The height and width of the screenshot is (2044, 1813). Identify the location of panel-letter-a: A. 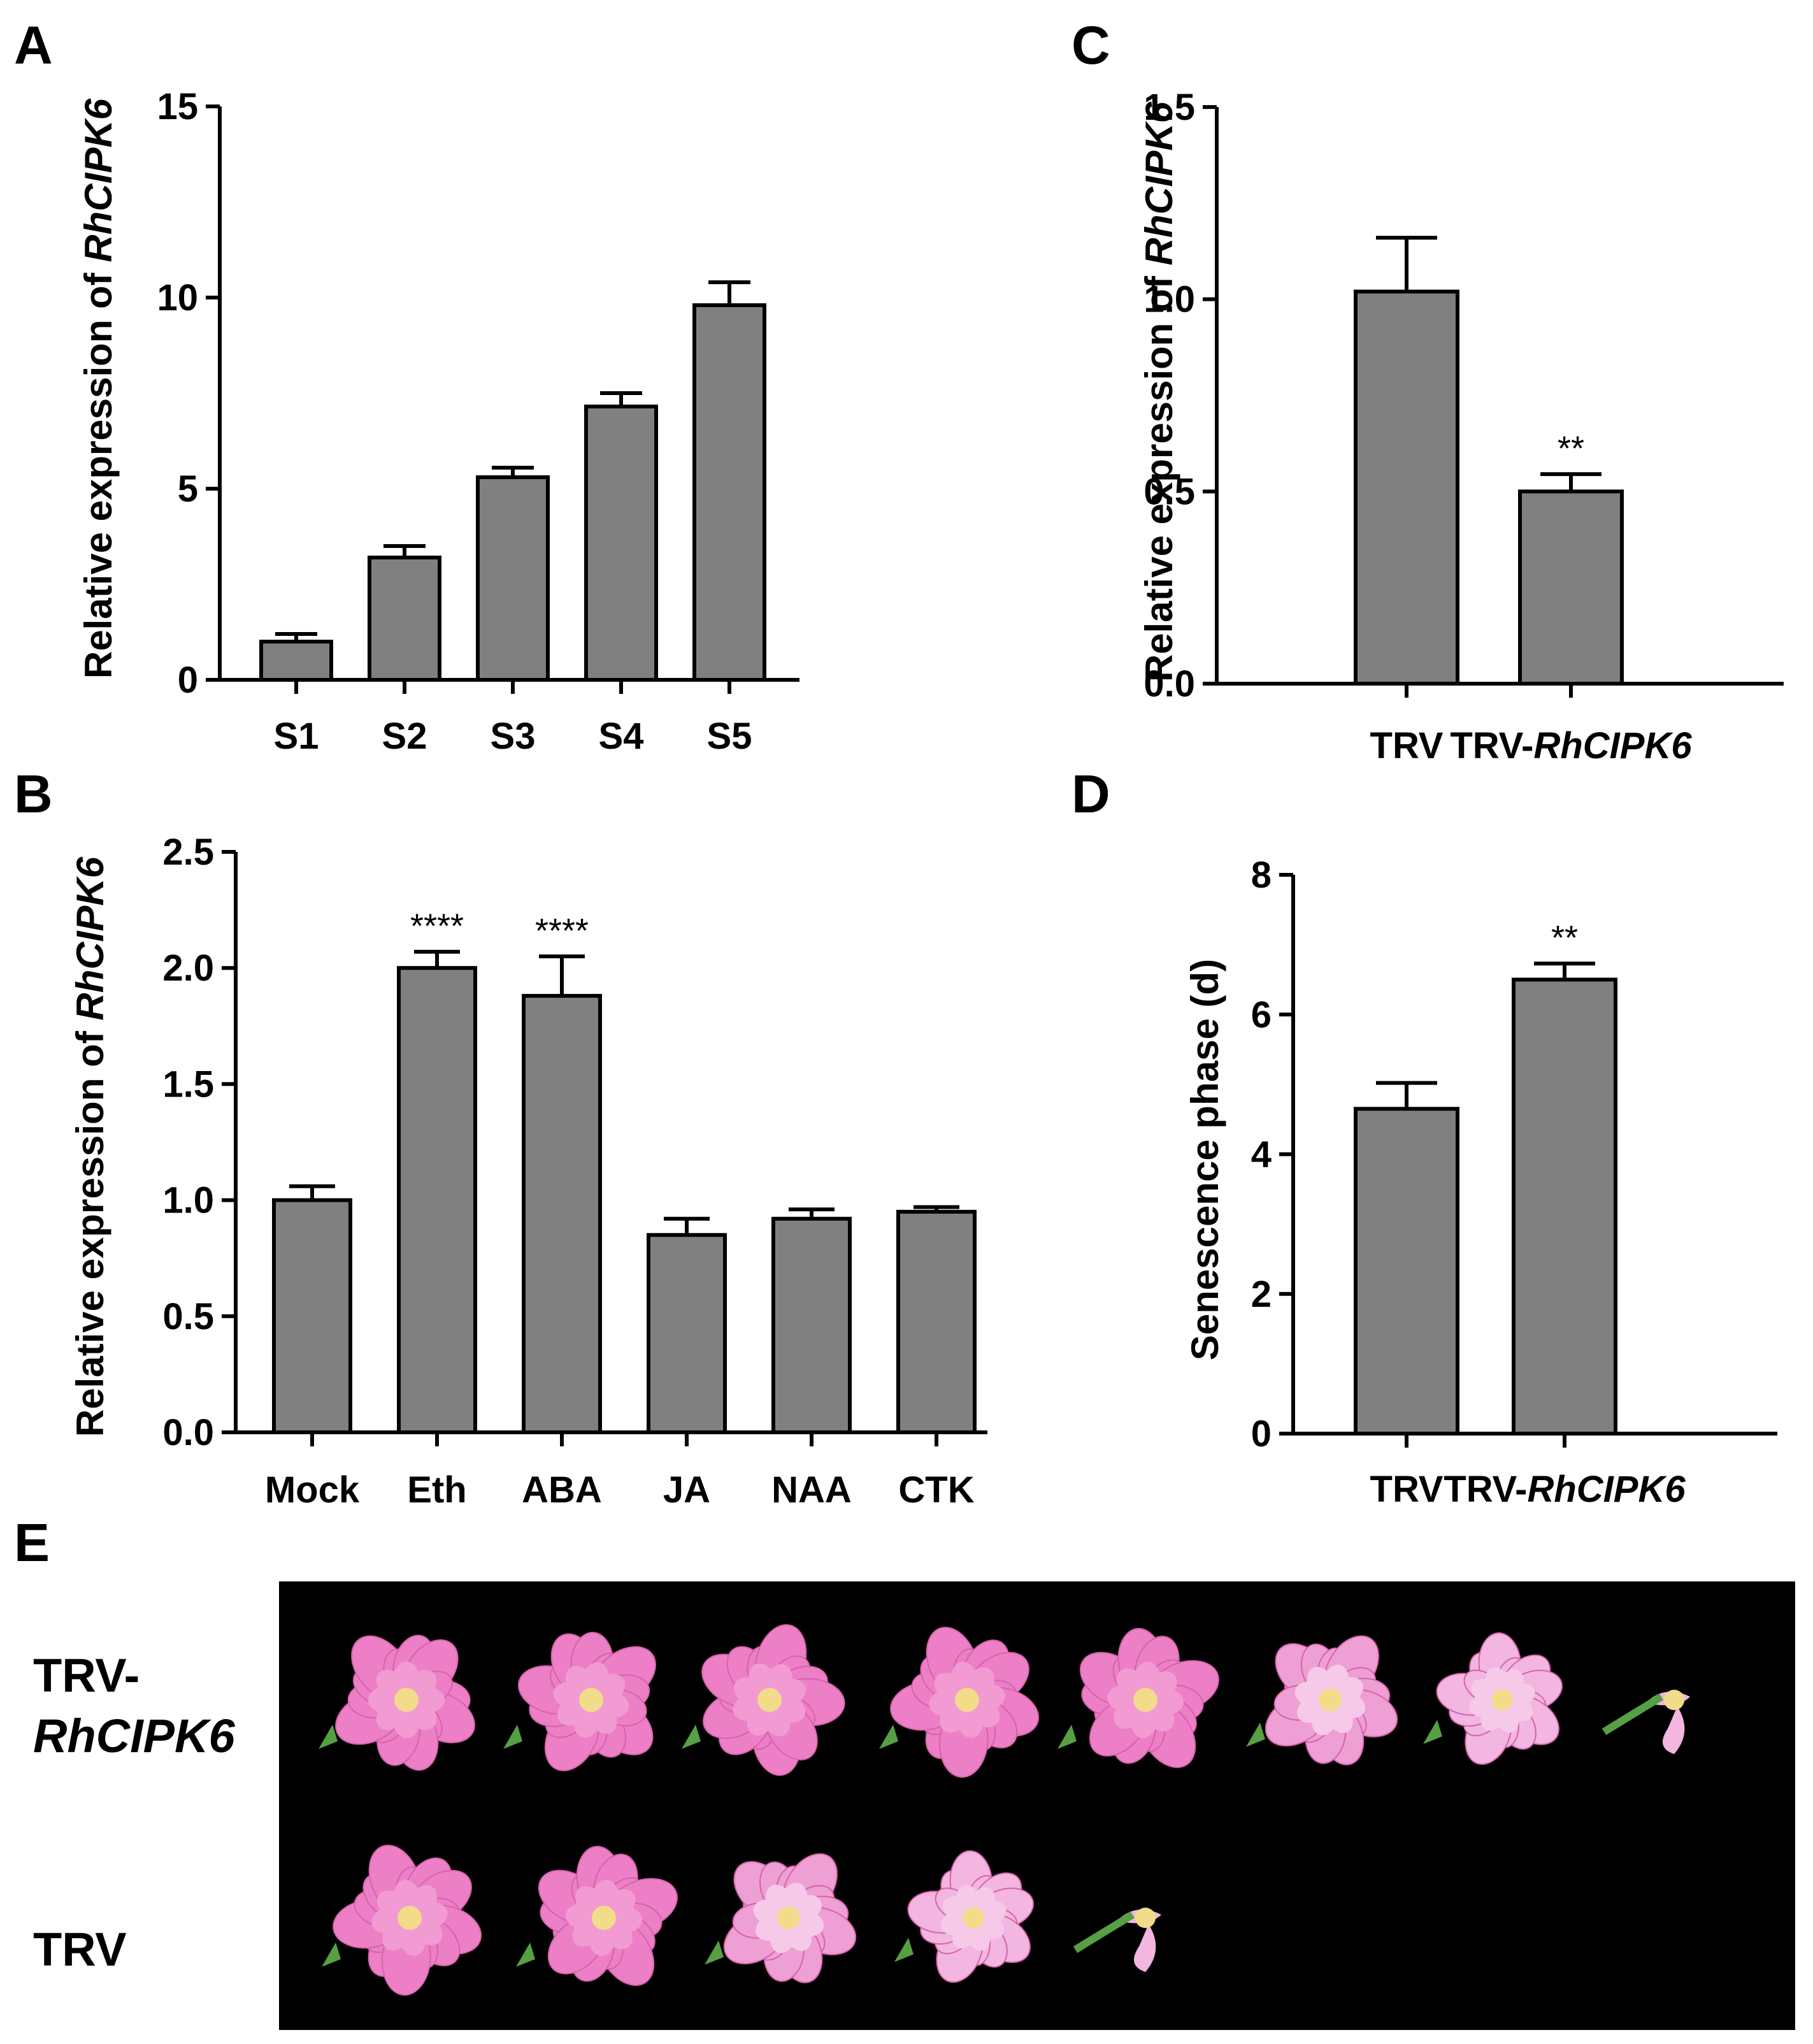
(33, 45).